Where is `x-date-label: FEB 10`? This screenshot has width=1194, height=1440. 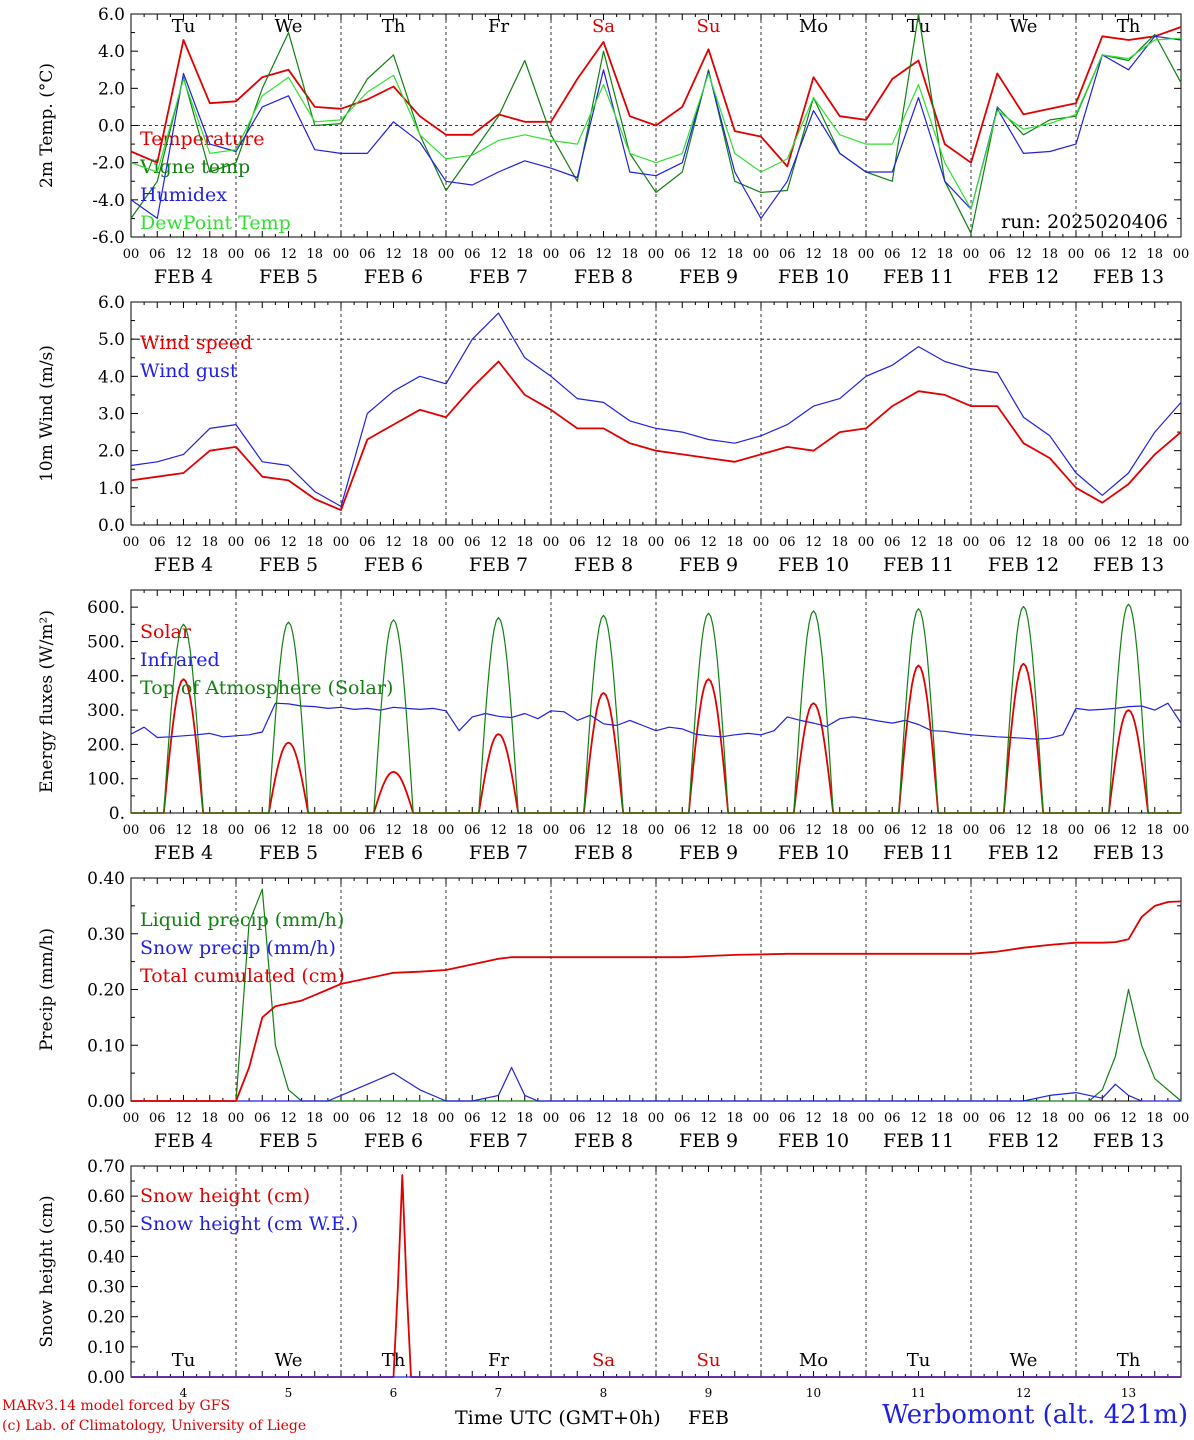 x-date-label: FEB 10 is located at coordinates (813, 277).